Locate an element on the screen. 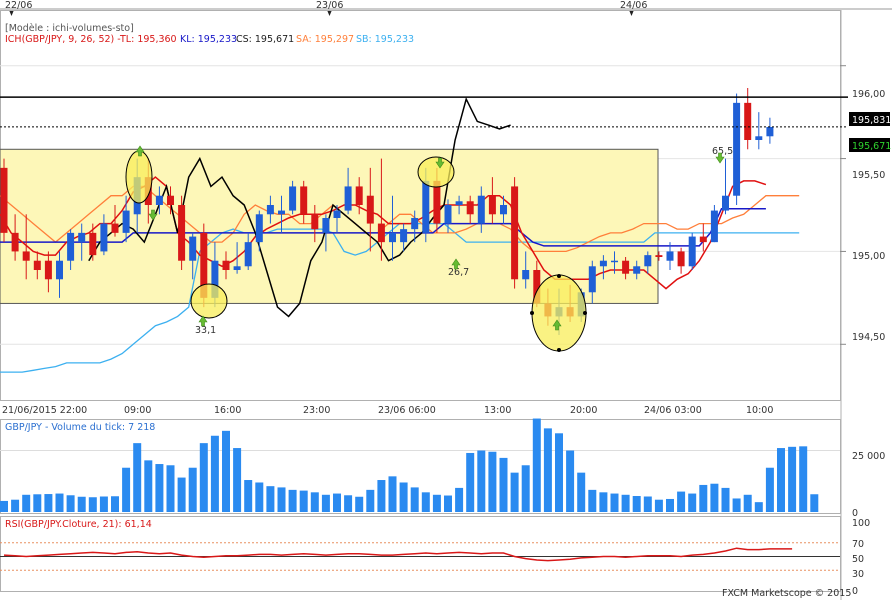 The height and width of the screenshot is (600, 892). volume-axis-tick: 25 000 is located at coordinates (868, 456).